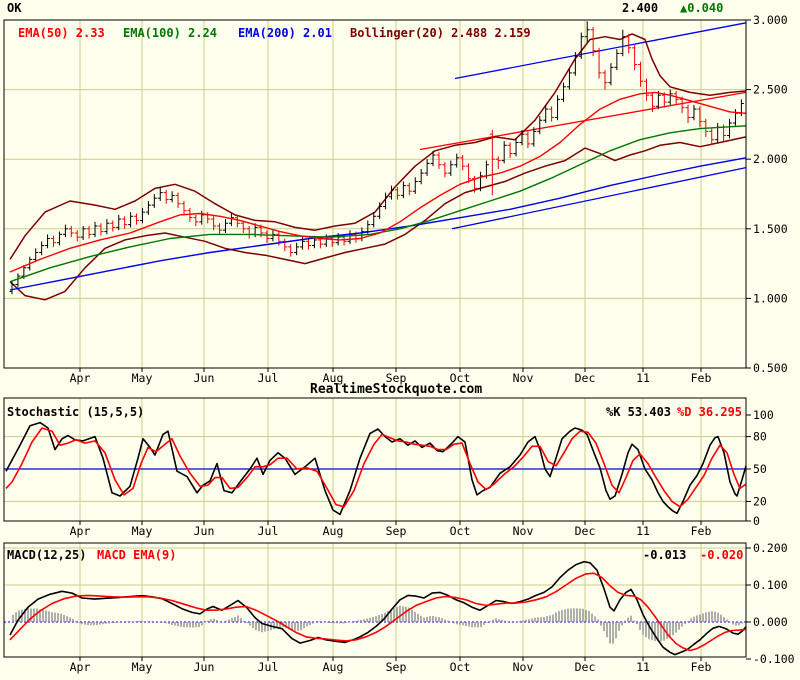 The width and height of the screenshot is (800, 680). What do you see at coordinates (599, 198) in the screenshot?
I see `lower-trendline` at bounding box center [599, 198].